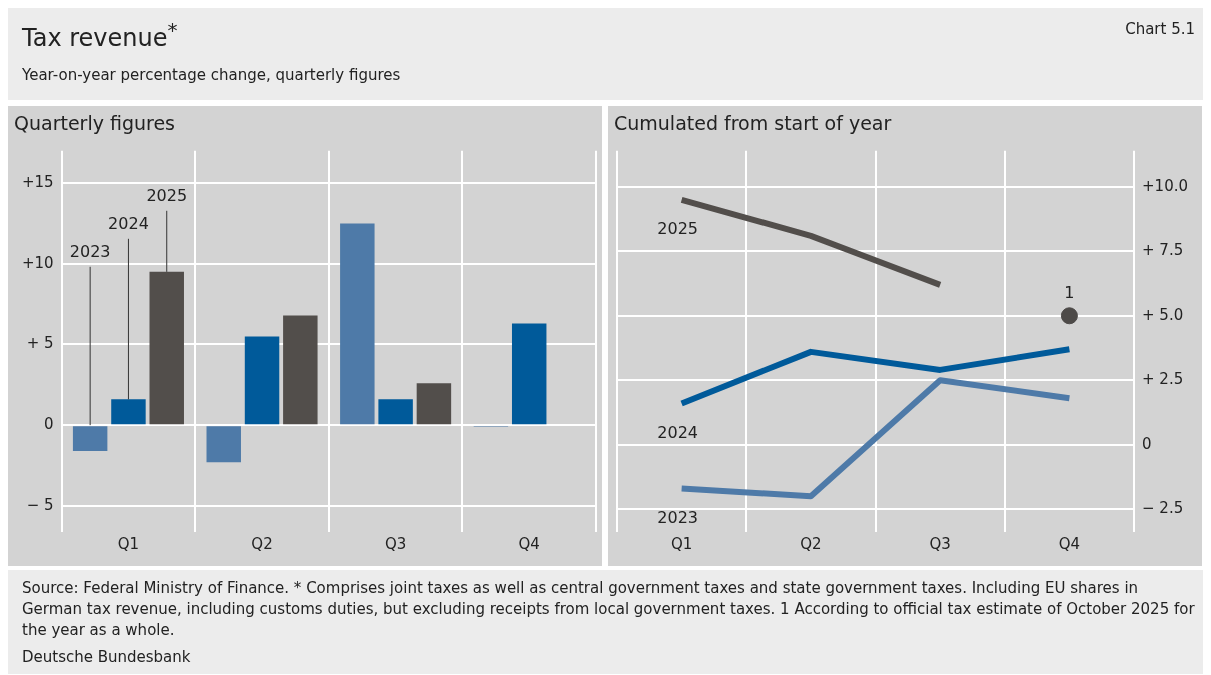 The height and width of the screenshot is (675, 1211). Describe the element at coordinates (1163, 379) in the screenshot. I see `y2-tick-label: + 2.5` at that location.